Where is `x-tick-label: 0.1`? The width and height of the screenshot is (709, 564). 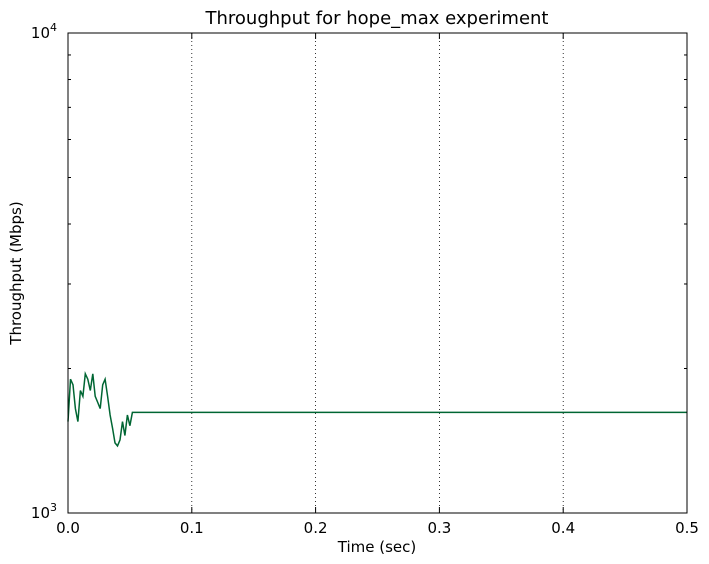 x-tick-label: 0.1 is located at coordinates (192, 528).